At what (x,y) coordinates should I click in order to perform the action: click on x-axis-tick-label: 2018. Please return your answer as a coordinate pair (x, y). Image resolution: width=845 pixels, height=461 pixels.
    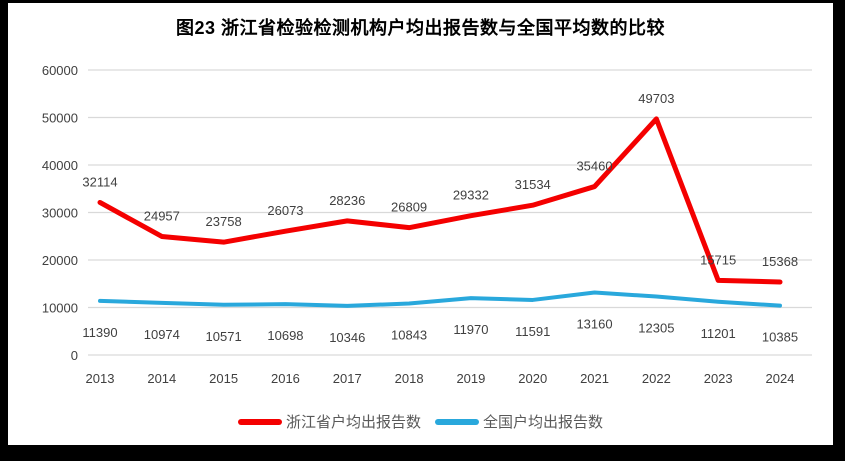
    Looking at the image, I should click on (409, 378).